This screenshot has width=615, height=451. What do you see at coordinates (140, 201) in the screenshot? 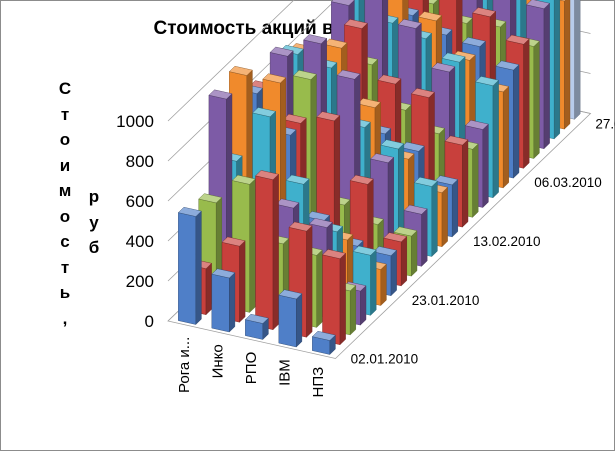
I see `y-tick-label: 600` at bounding box center [140, 201].